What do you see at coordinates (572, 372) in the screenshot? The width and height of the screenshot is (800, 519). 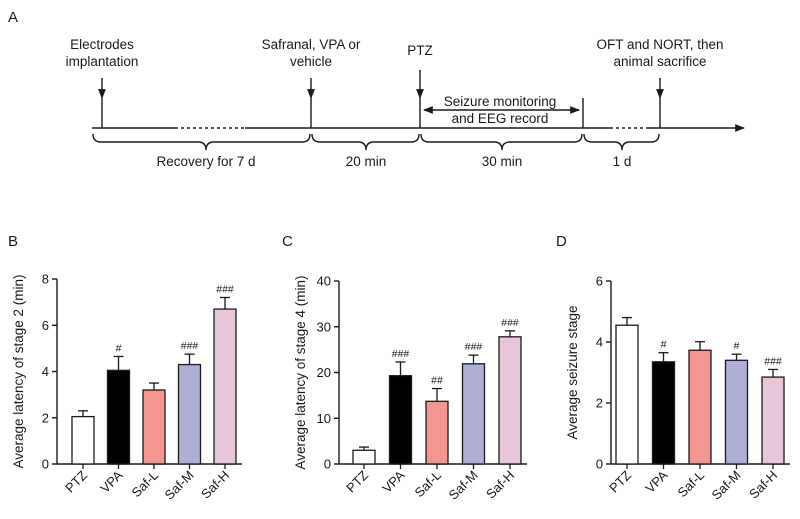 I see `y-axis-label: Average seizure stage` at bounding box center [572, 372].